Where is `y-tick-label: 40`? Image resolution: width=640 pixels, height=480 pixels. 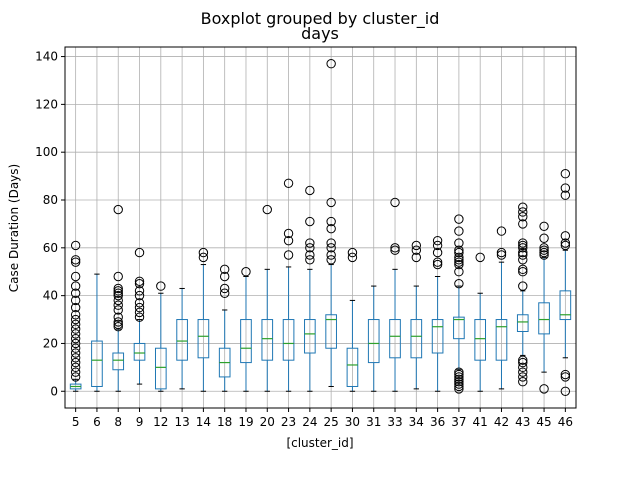 y-tick-label: 40 is located at coordinates (50, 296).